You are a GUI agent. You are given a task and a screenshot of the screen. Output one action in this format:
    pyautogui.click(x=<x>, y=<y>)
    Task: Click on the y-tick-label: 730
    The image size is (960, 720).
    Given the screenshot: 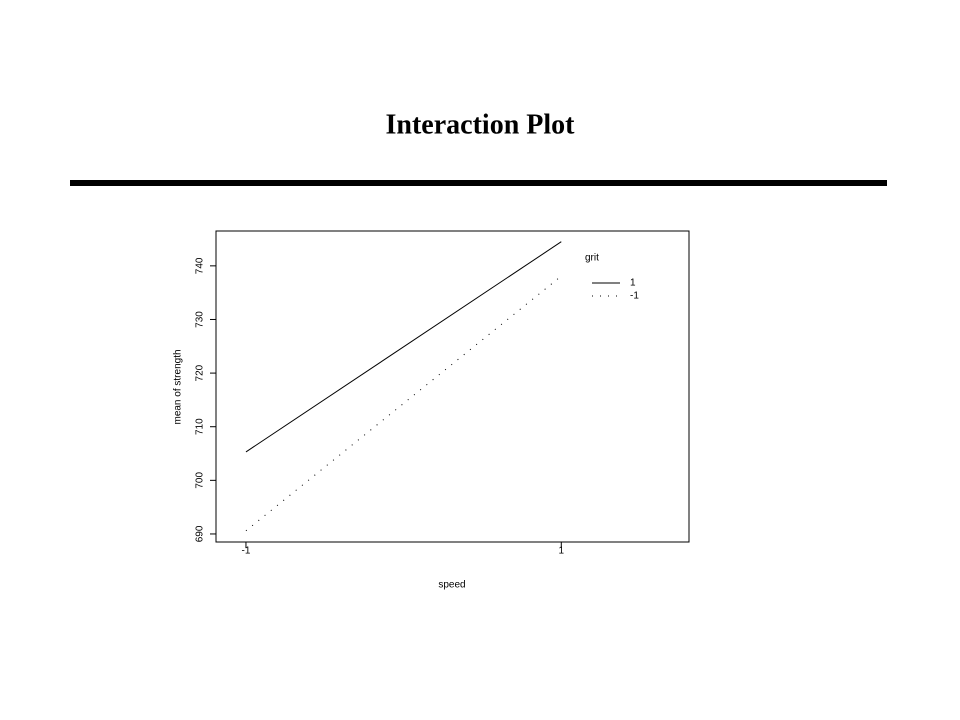 What is the action you would take?
    pyautogui.click(x=200, y=319)
    